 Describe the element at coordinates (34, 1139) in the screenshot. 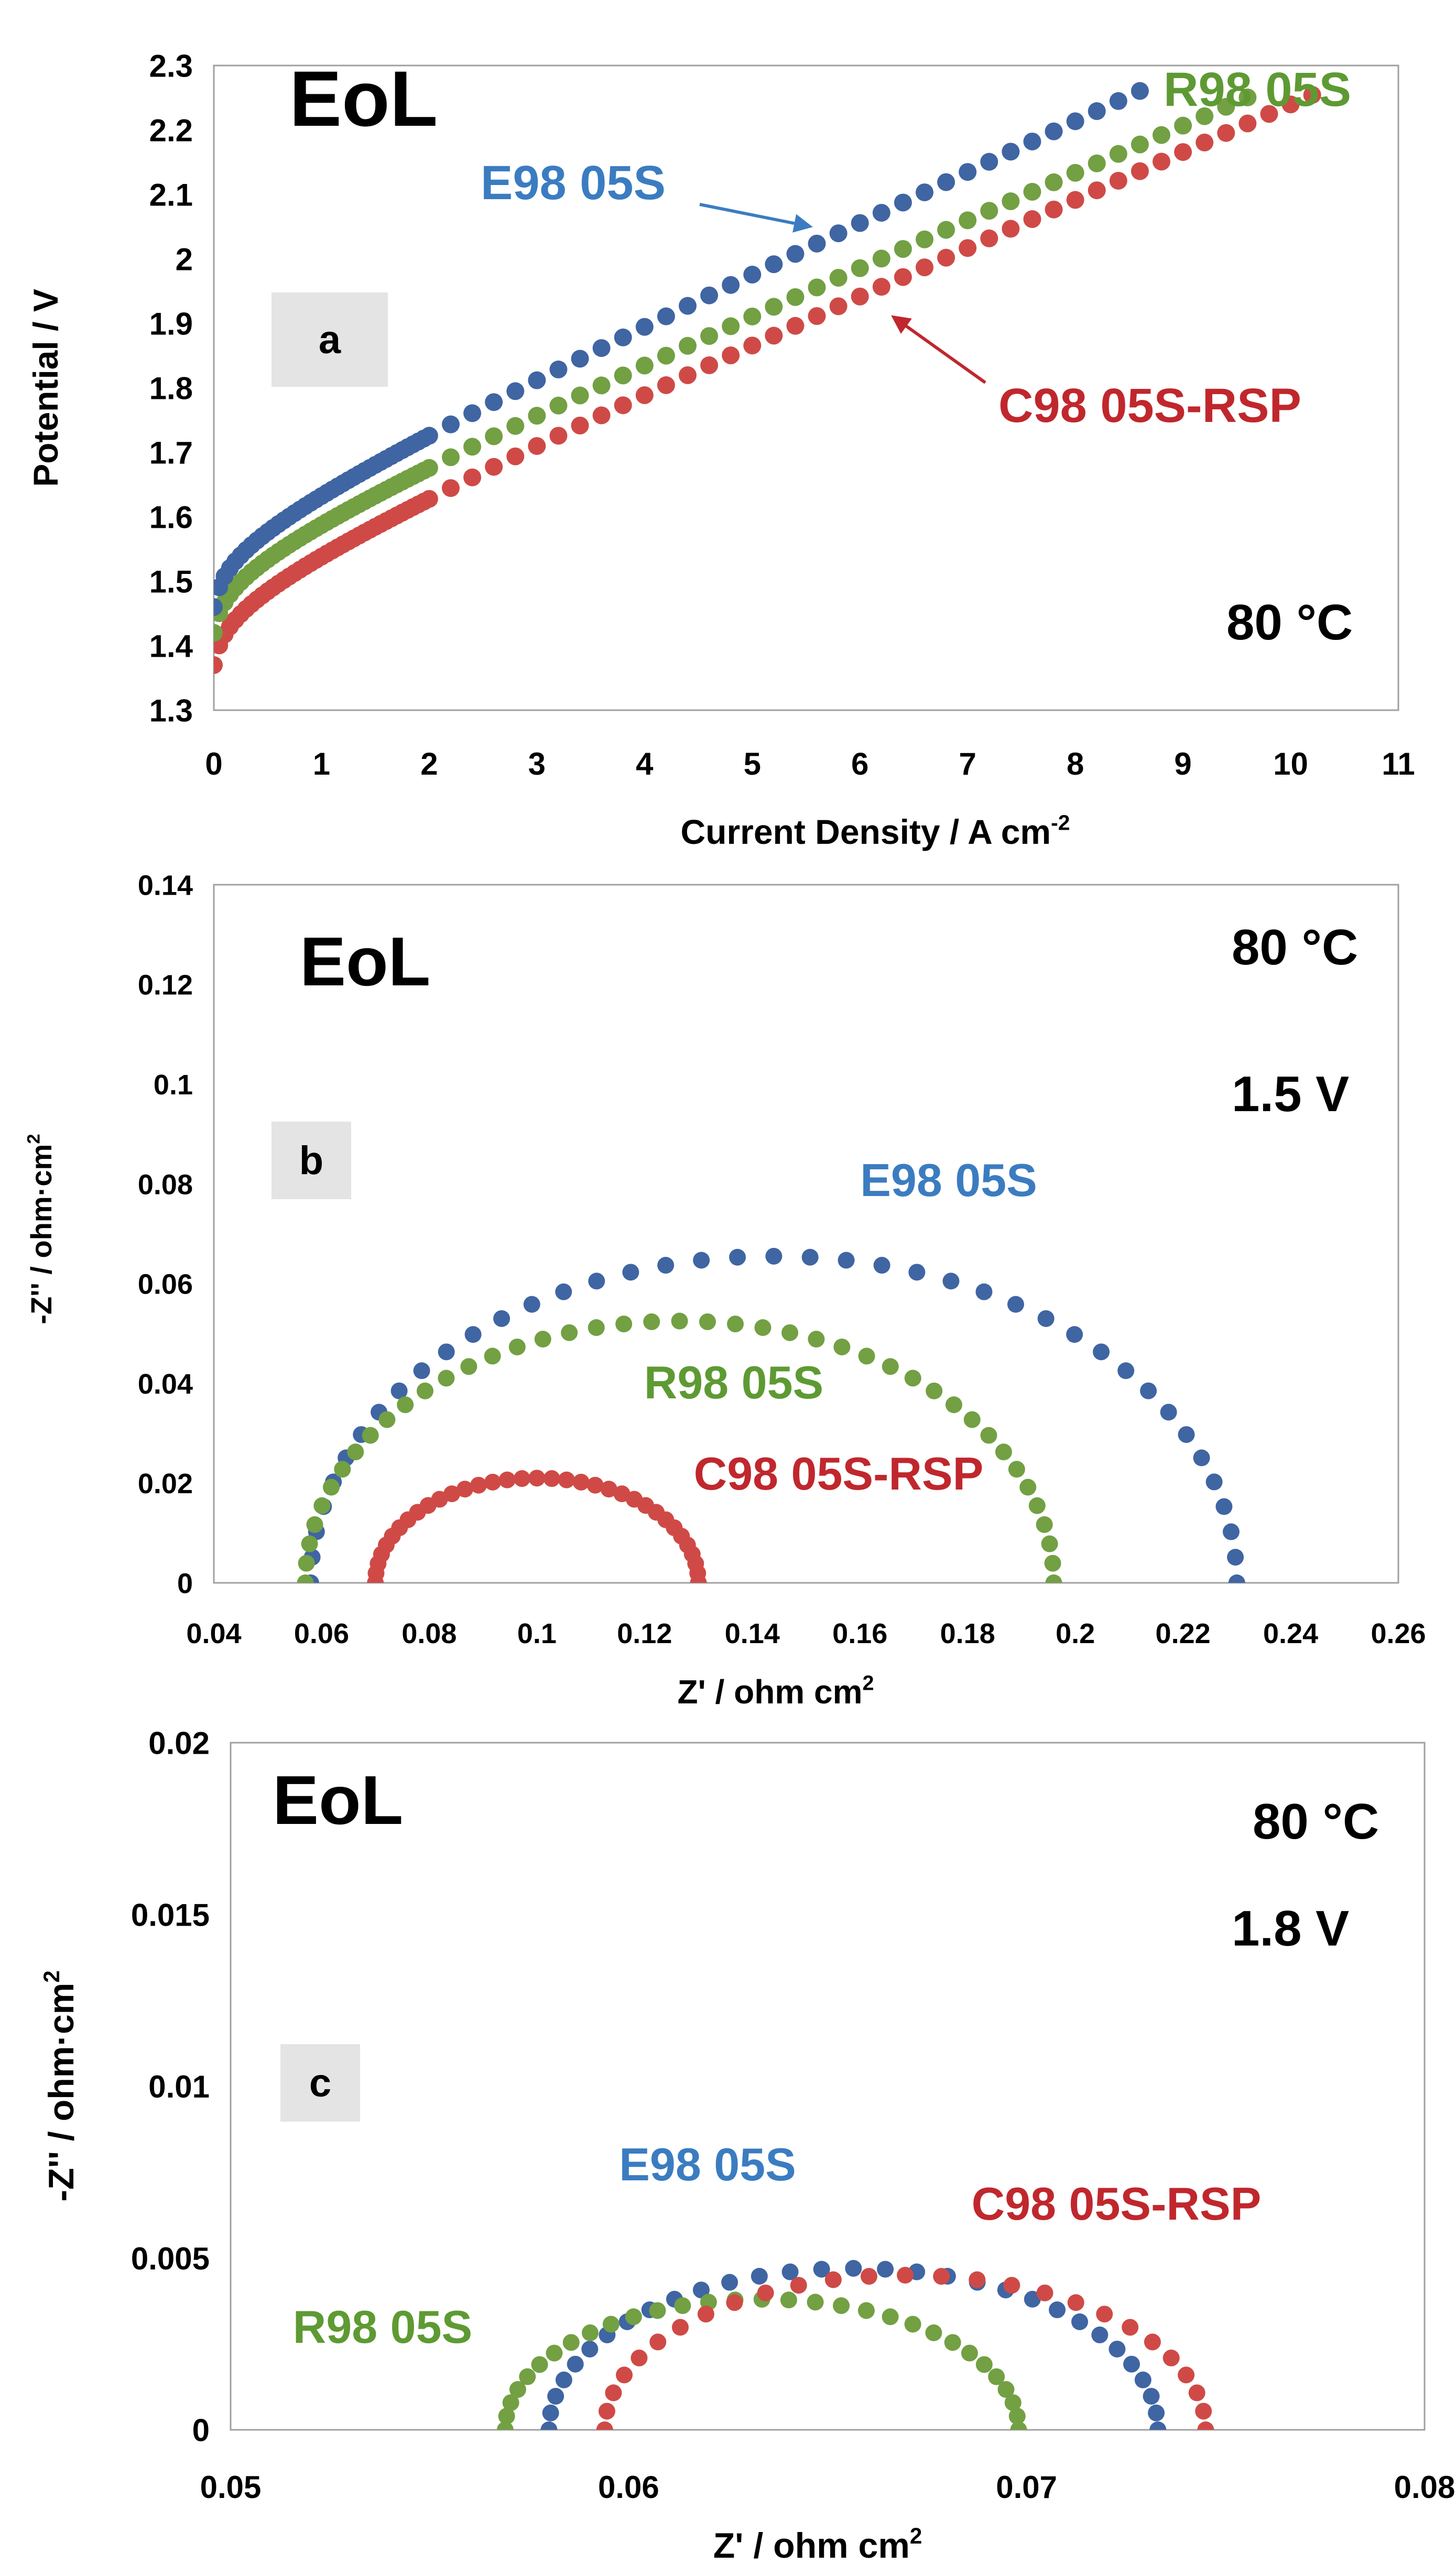

I see `y-axis-label-sup: 2` at that location.